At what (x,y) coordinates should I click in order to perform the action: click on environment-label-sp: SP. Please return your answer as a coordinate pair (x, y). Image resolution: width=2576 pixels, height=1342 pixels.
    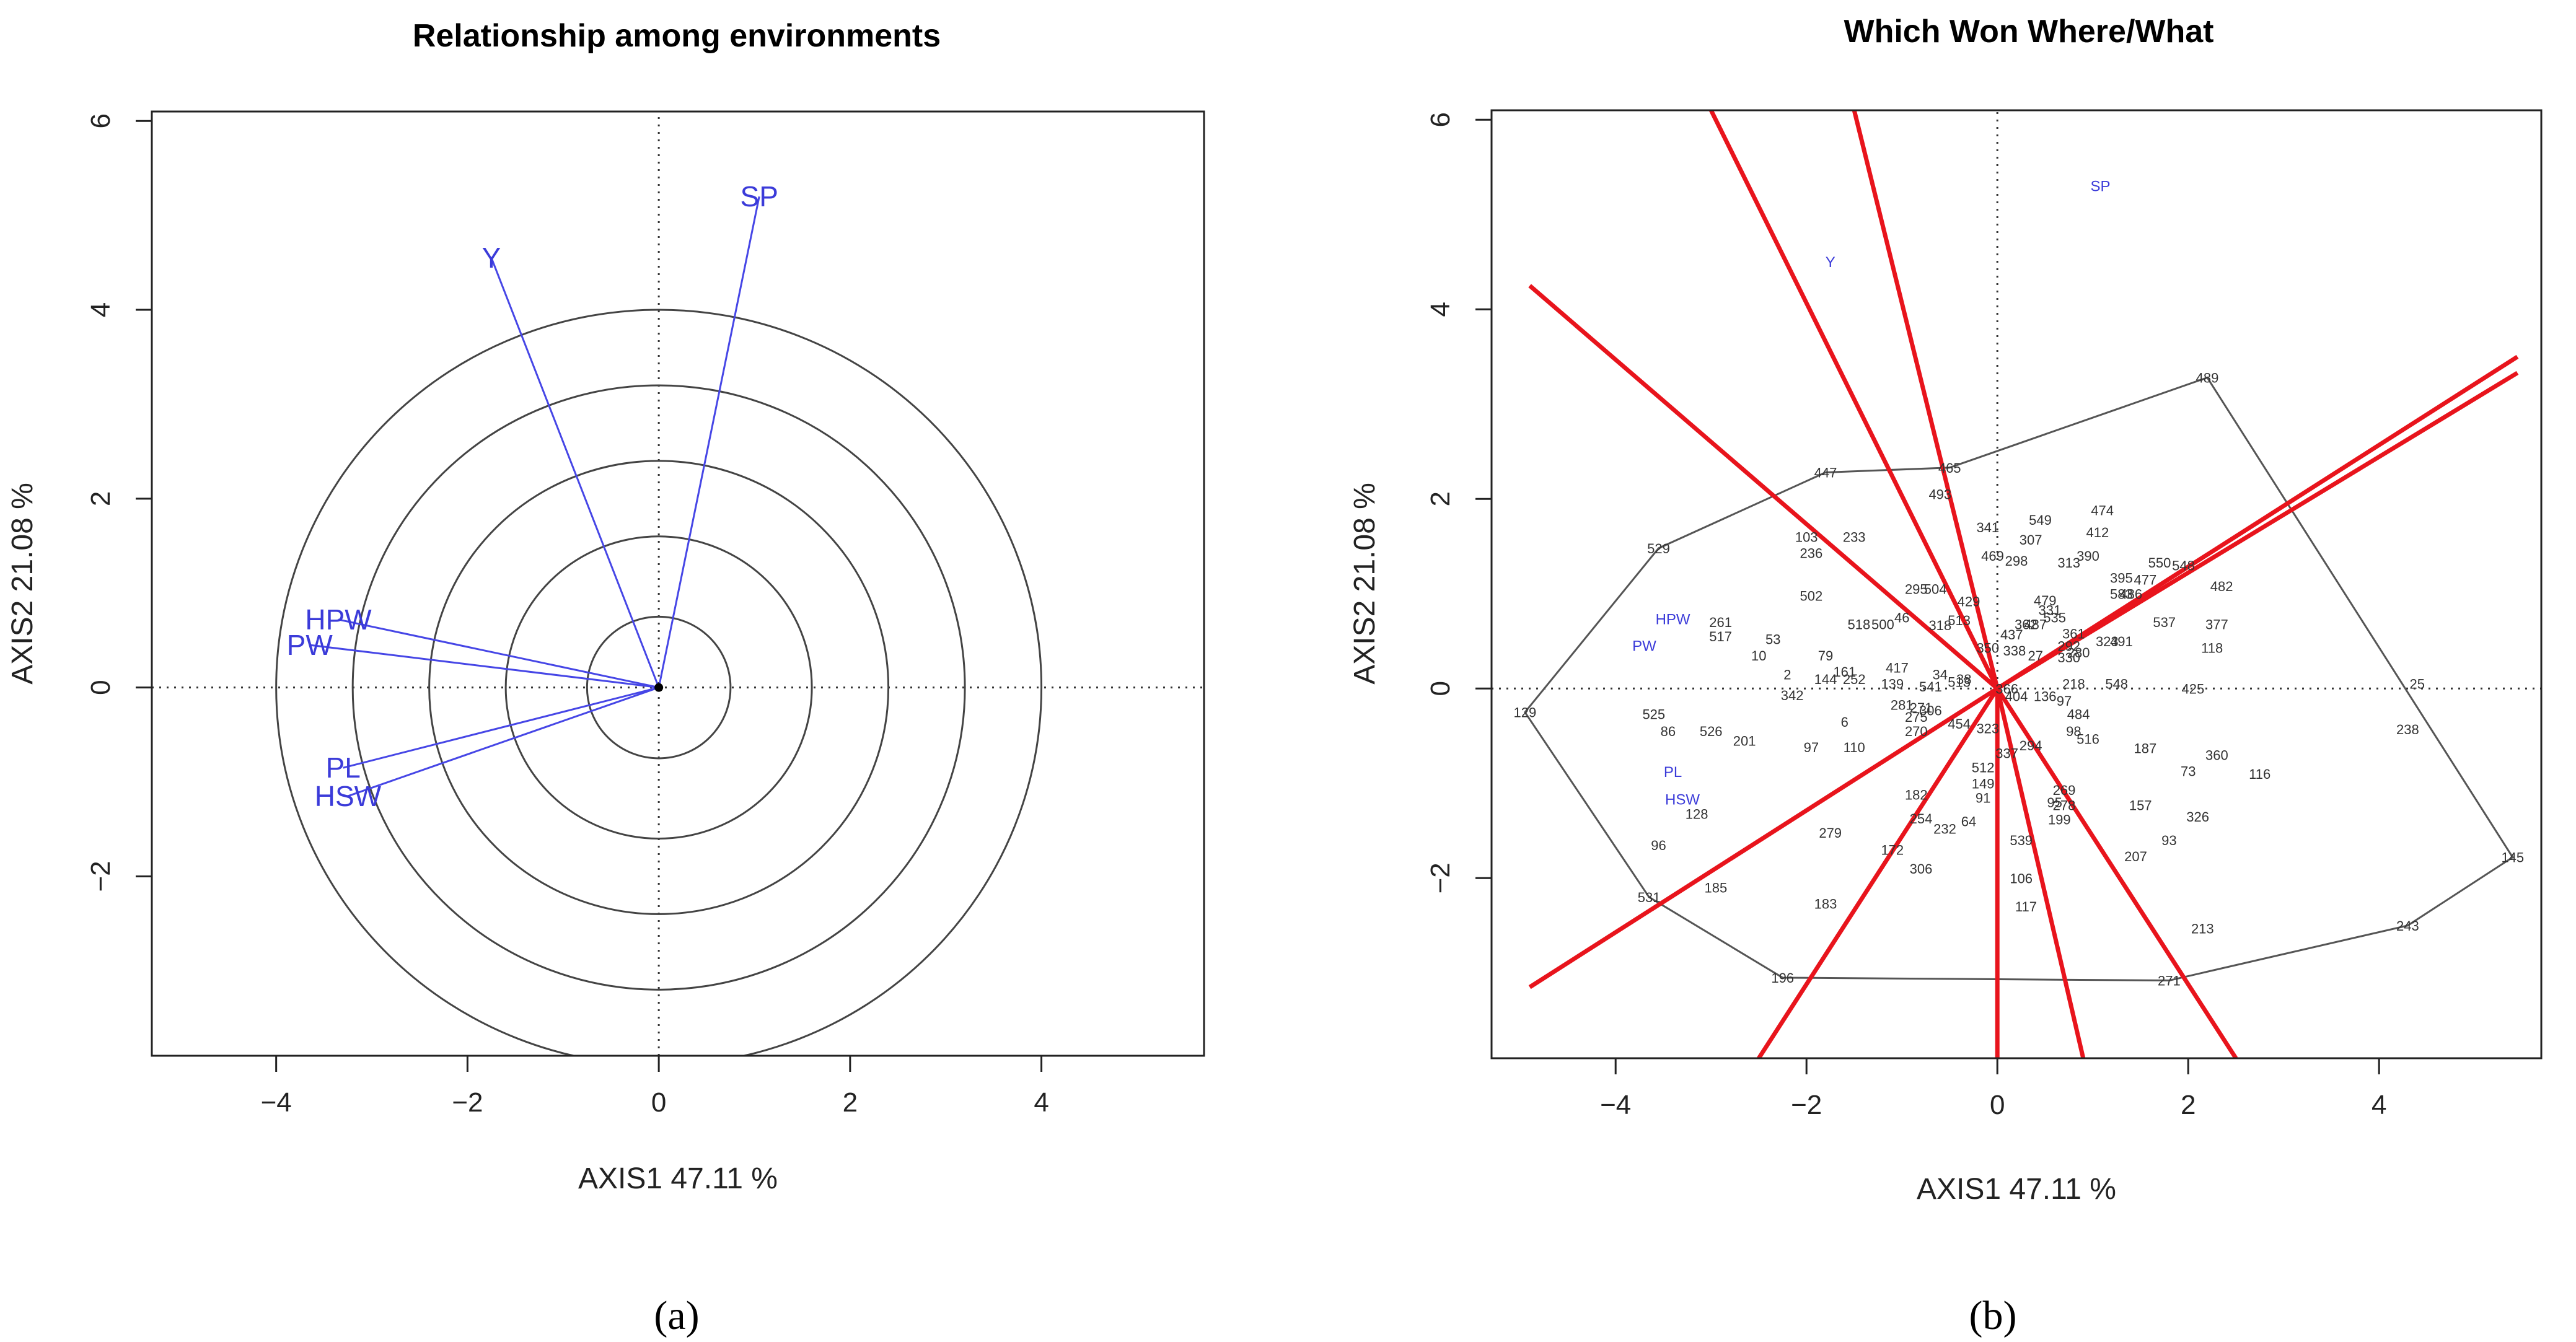
    Looking at the image, I should click on (2101, 186).